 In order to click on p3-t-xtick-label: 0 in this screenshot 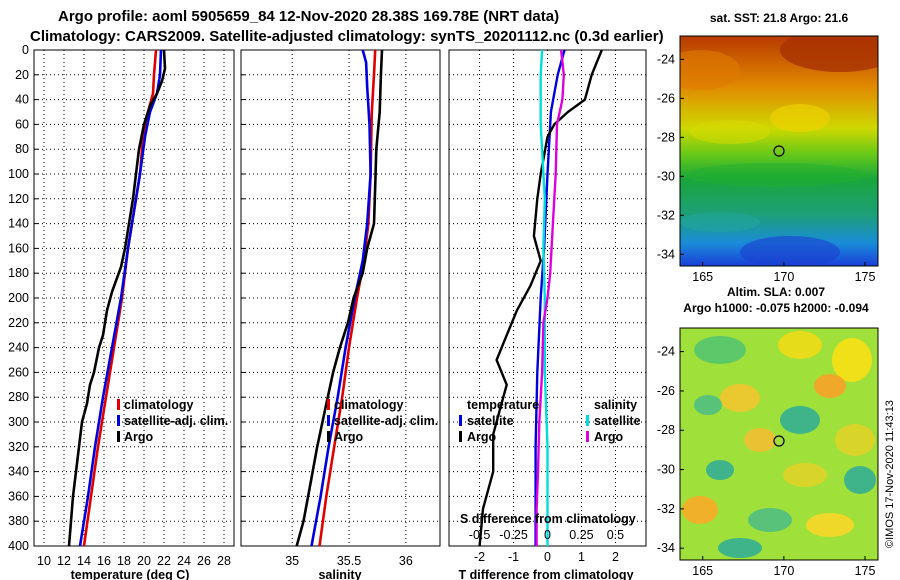, I will do `click(547, 557)`.